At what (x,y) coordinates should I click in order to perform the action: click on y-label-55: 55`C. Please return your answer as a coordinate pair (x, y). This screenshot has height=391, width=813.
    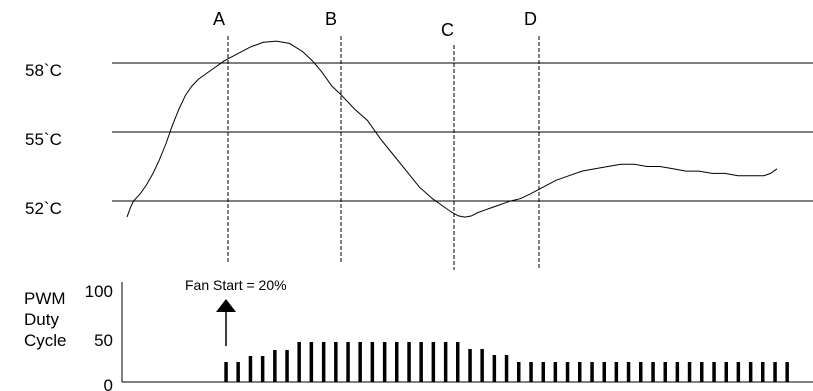
    Looking at the image, I should click on (43, 139).